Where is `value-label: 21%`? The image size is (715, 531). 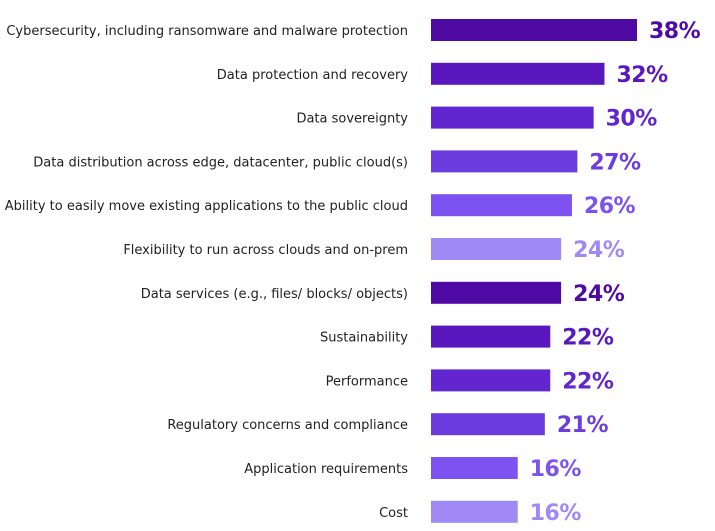 value-label: 21% is located at coordinates (583, 425).